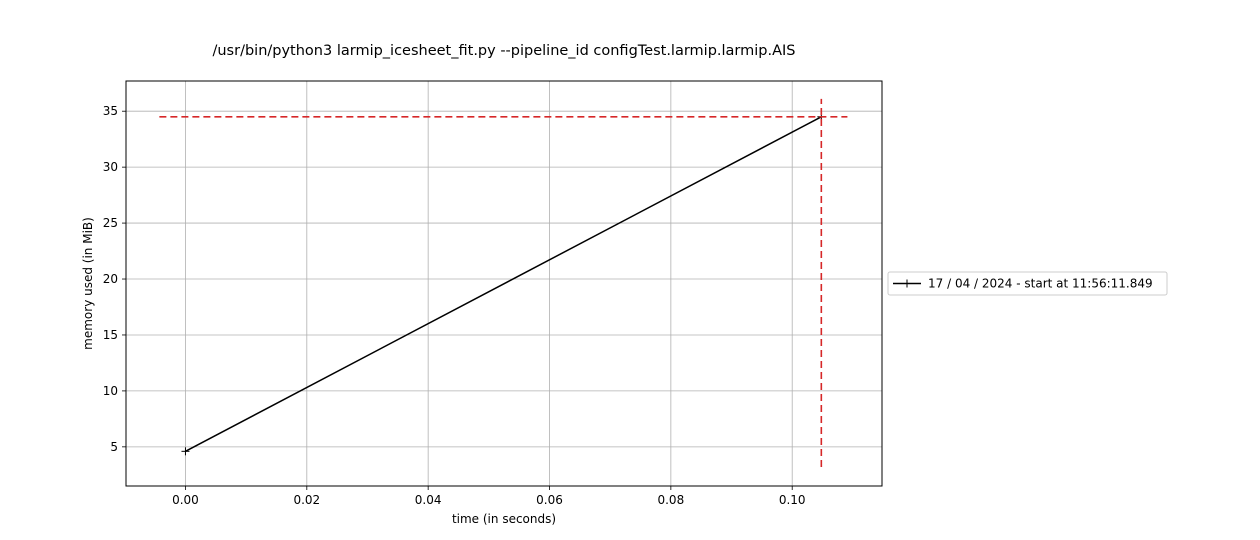 Image resolution: width=1260 pixels, height=540 pixels. What do you see at coordinates (110, 335) in the screenshot?
I see `y-tick-label: 15` at bounding box center [110, 335].